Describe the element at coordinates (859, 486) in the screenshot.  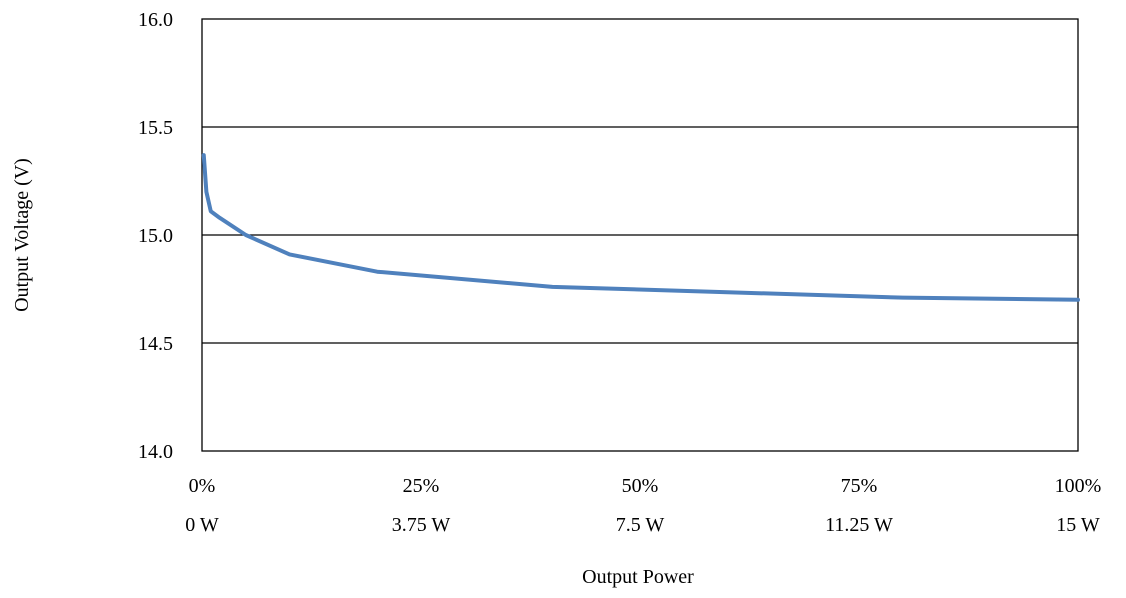
I see `x-tick-percent-label: 75%` at that location.